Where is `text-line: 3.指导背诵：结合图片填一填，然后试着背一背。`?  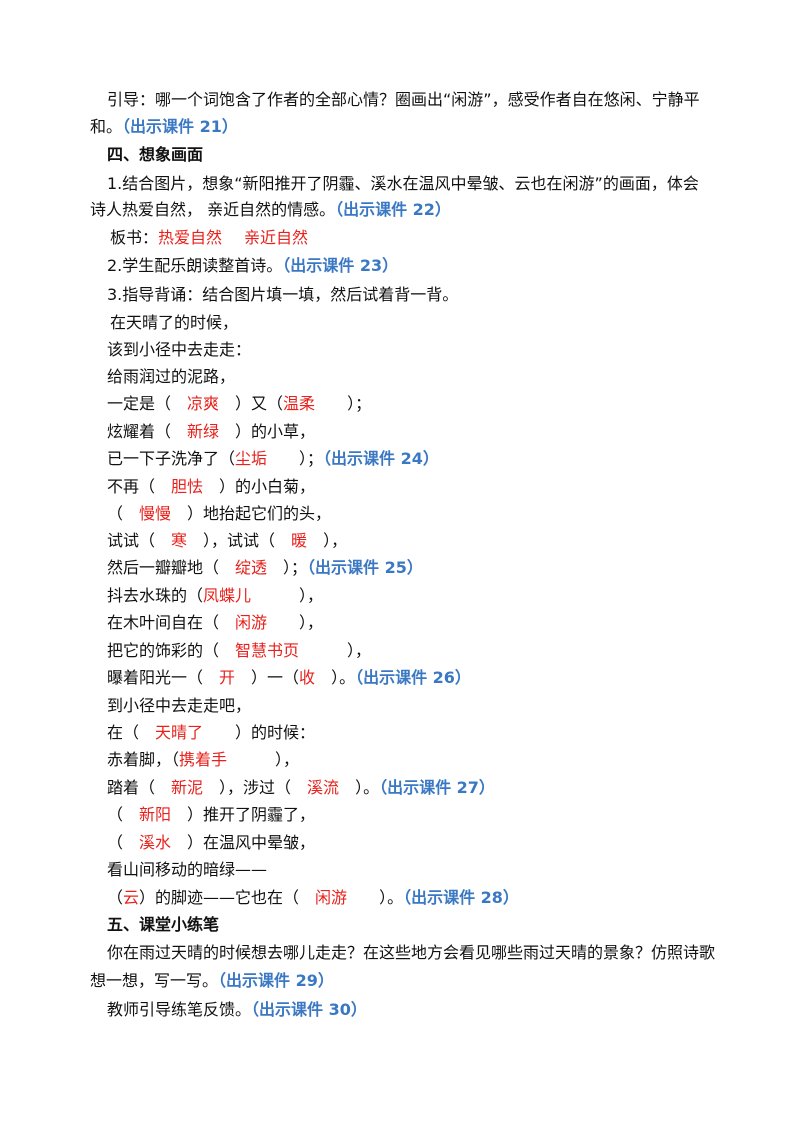 text-line: 3.指导背诵：结合图片填一填，然后试着背一背。 is located at coordinates (282, 295).